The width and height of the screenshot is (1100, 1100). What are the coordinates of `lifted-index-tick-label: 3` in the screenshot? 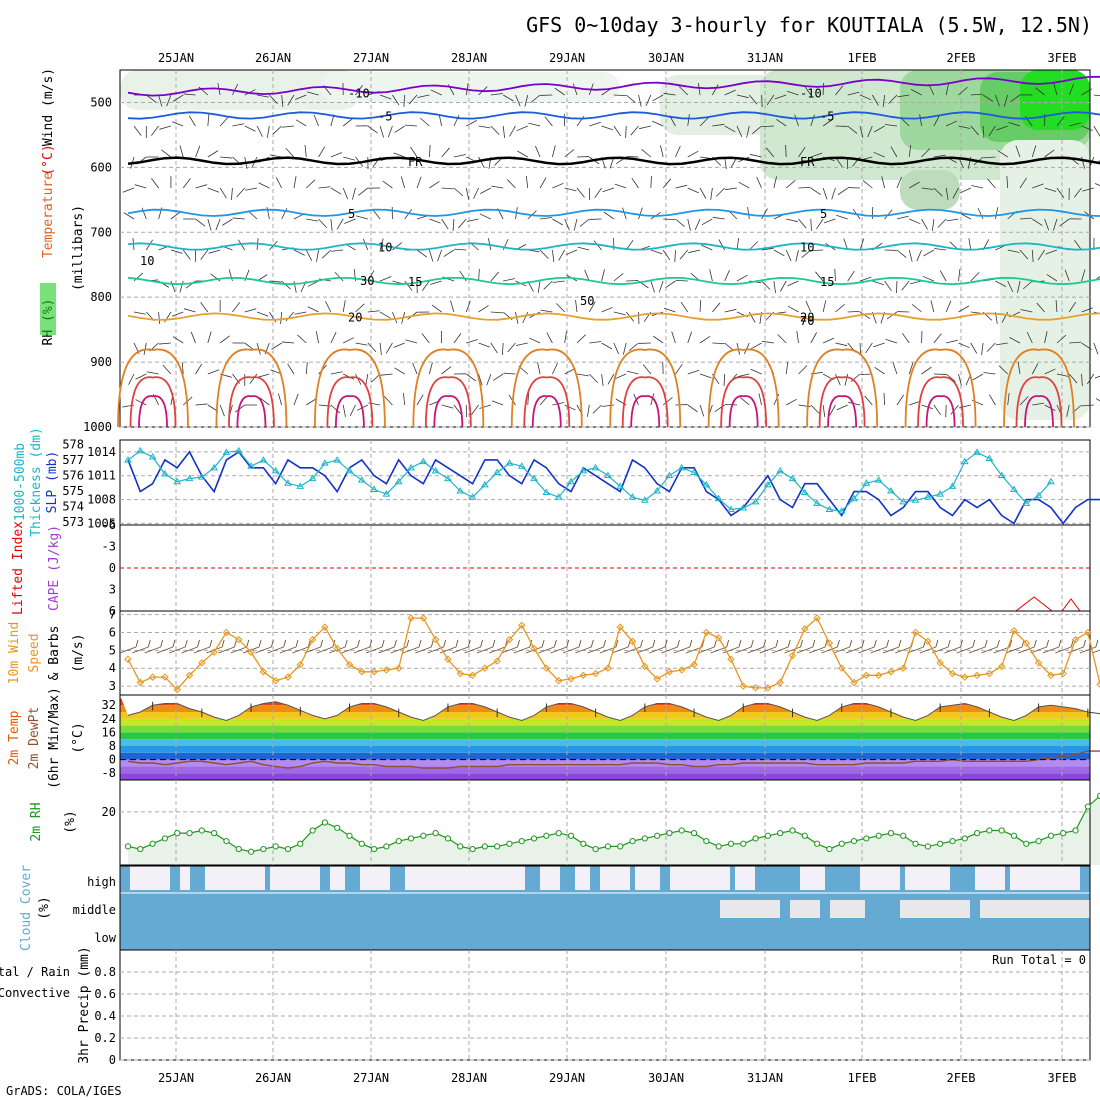 It's located at (112, 590).